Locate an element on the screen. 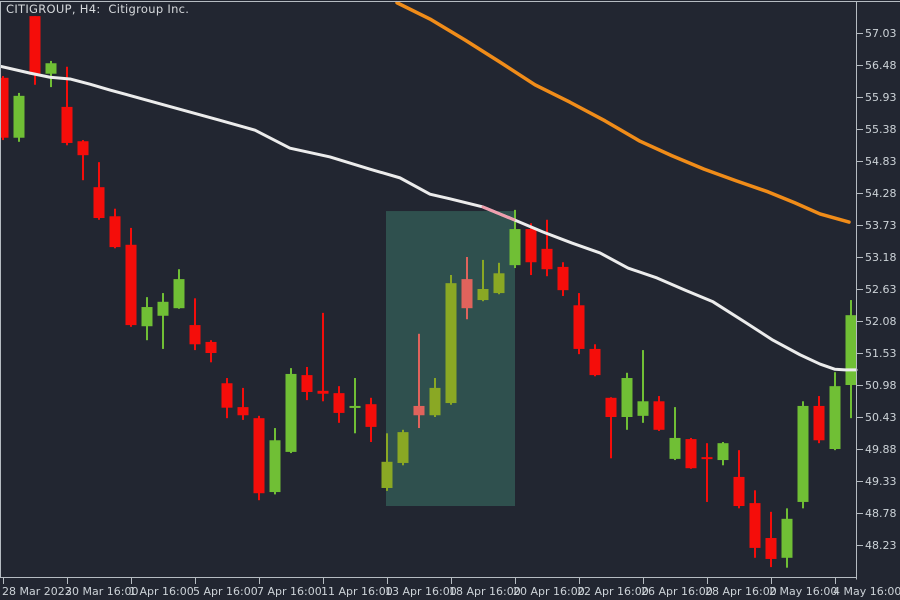  time-axis-label: 20 Apr 16:00 is located at coordinates (549, 591).